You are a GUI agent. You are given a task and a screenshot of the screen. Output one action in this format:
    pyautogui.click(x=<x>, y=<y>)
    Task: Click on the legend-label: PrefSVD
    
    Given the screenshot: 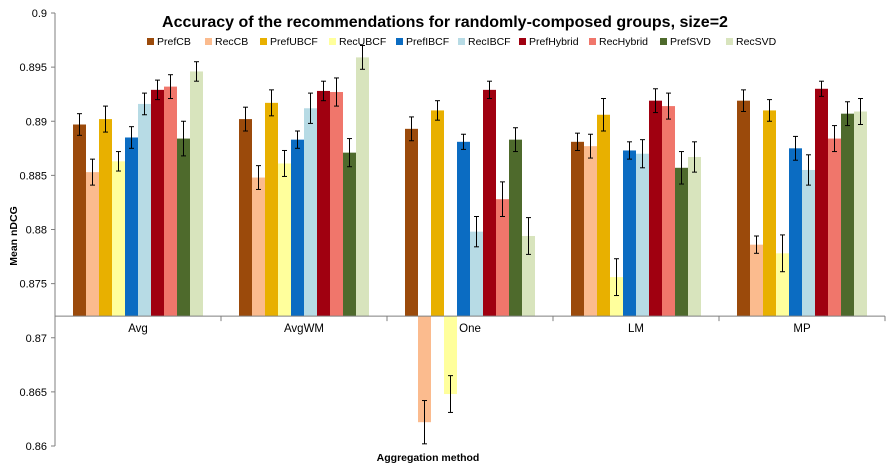 What is the action you would take?
    pyautogui.click(x=690, y=42)
    